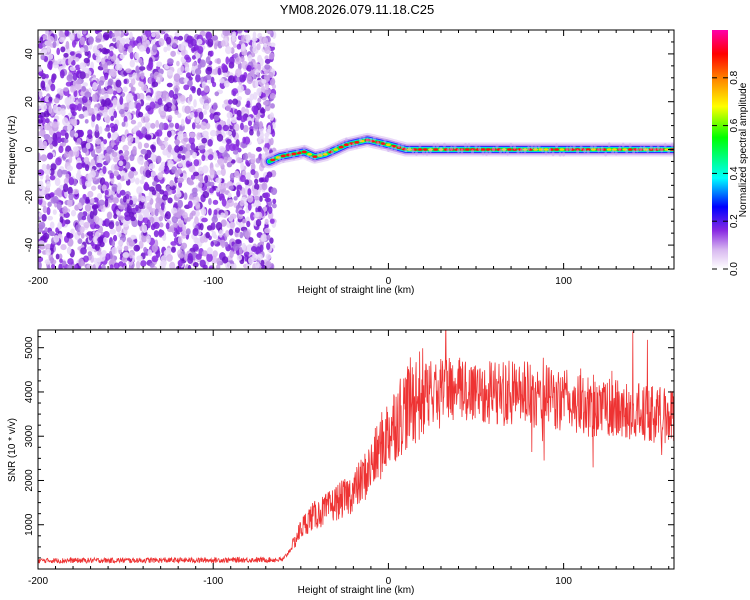 The image size is (750, 600). Describe the element at coordinates (29, 149) in the screenshot. I see `y-tick-label: 0` at that location.